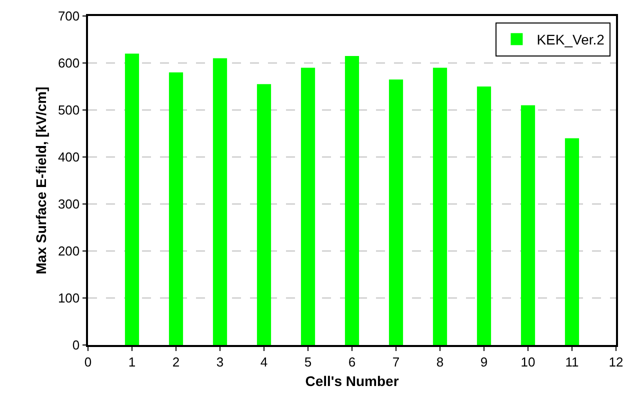  Describe the element at coordinates (69, 16) in the screenshot. I see `y-tick-label: 700` at that location.